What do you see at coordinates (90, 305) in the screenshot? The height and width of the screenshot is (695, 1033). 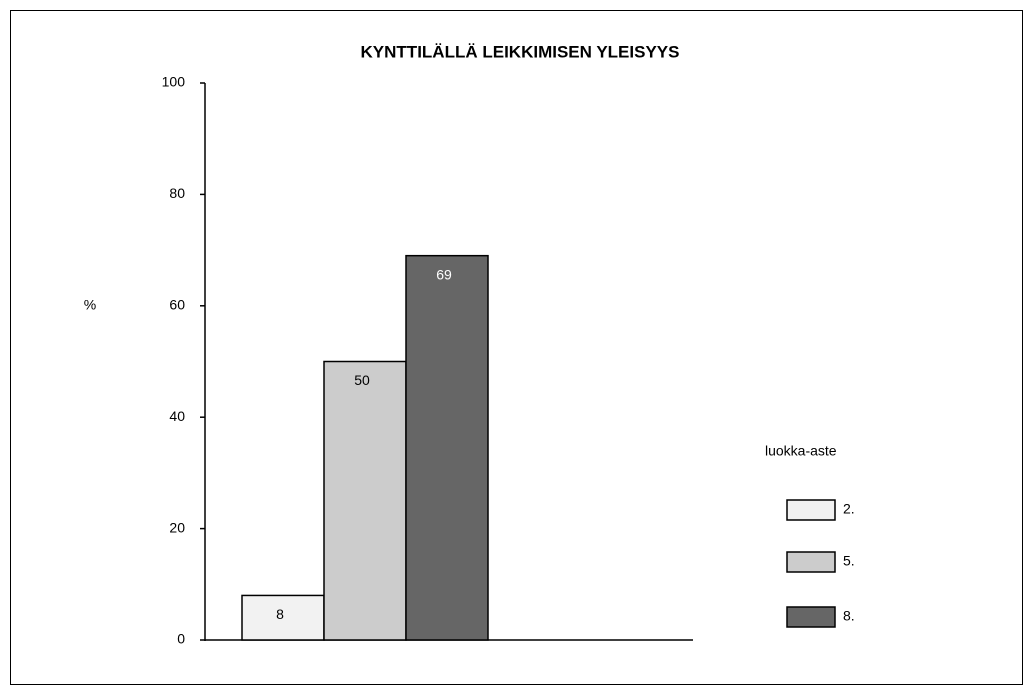 I see `y-axis-label: %` at bounding box center [90, 305].